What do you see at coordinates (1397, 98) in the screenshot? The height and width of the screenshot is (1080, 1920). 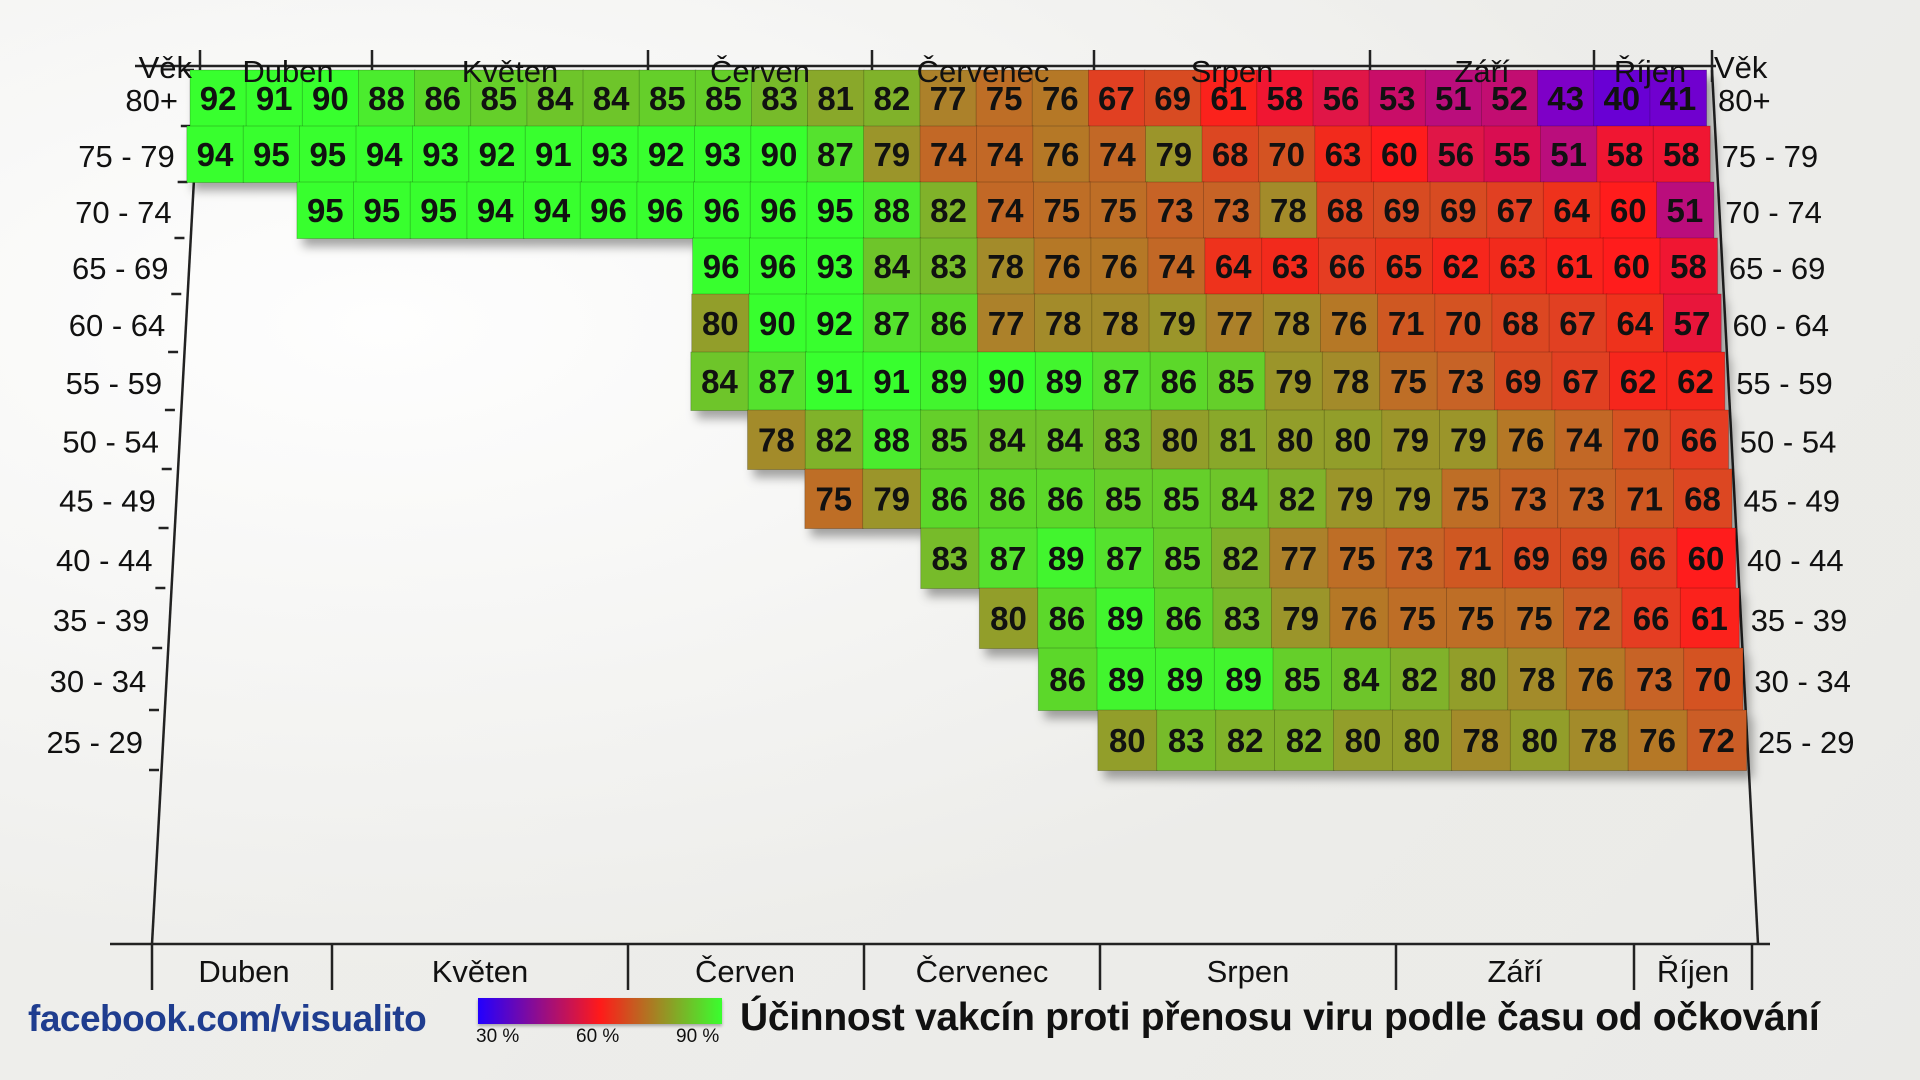 I see `heatmap-value-label: 53` at bounding box center [1397, 98].